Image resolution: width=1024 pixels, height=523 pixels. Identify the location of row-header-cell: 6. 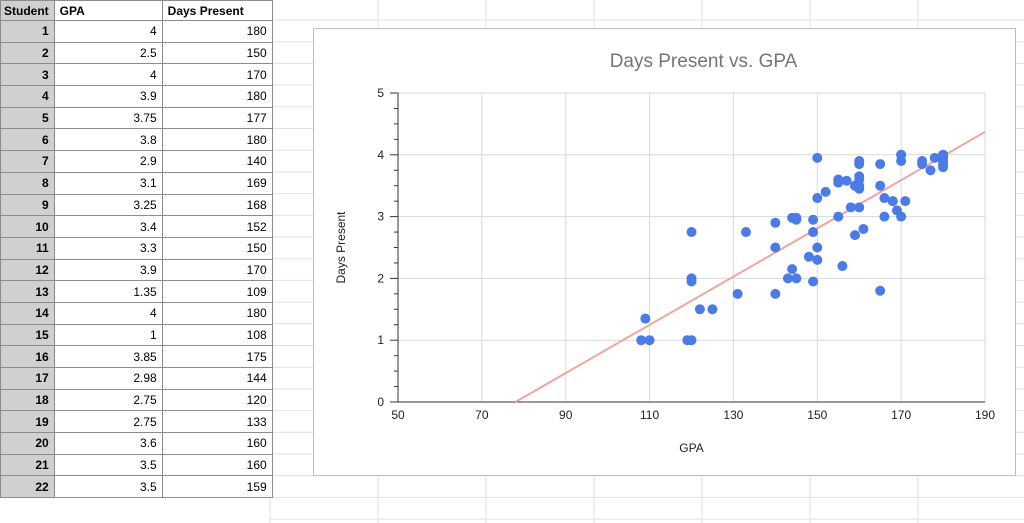
(27, 140).